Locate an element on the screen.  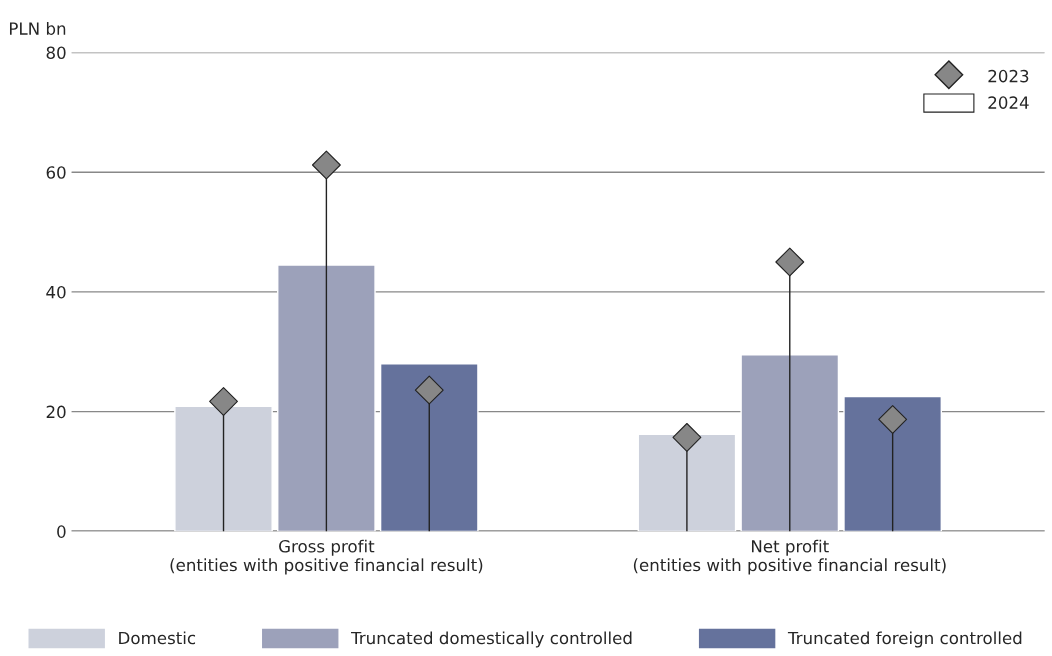
legend-label: Truncated domestically controlled is located at coordinates (491, 639).